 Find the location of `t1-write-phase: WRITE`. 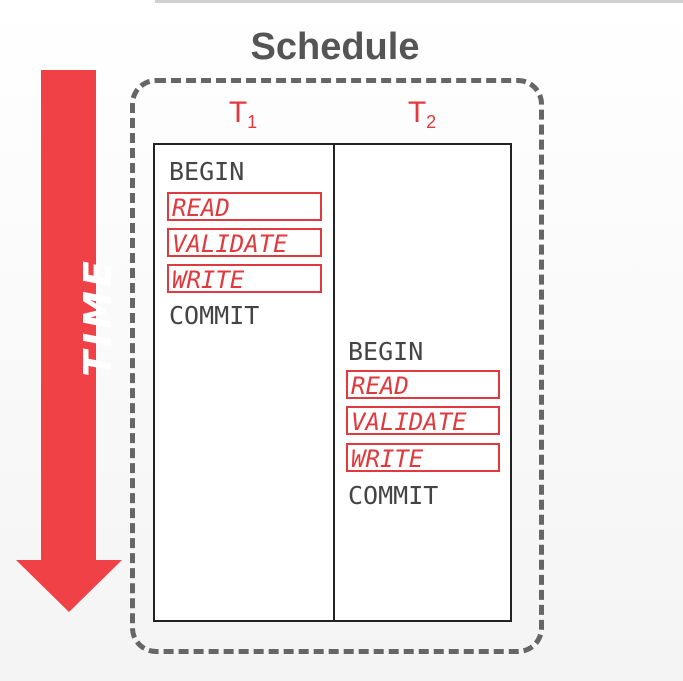

t1-write-phase: WRITE is located at coordinates (244, 278).